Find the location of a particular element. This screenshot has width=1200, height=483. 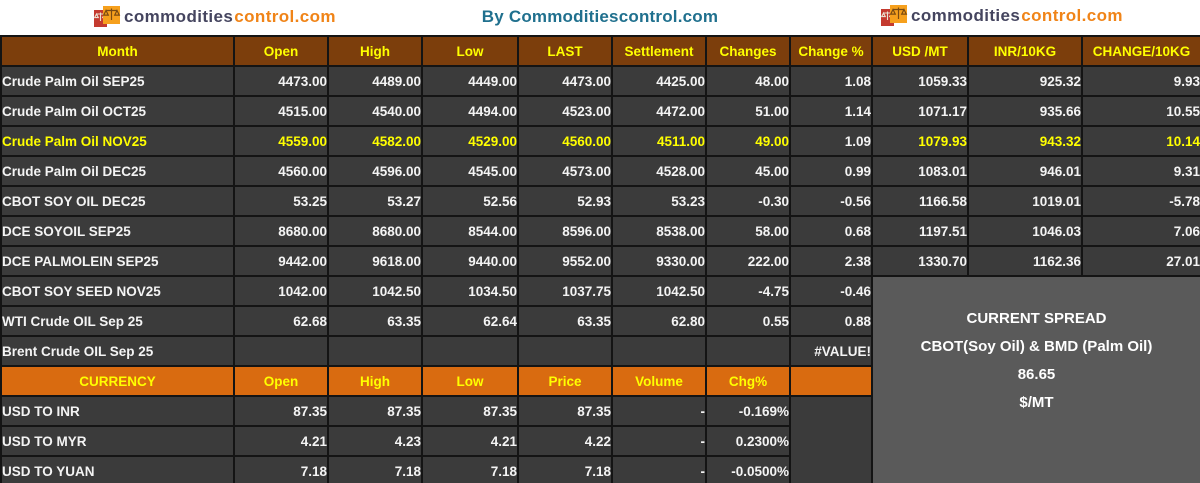

value-cell: 52.93 is located at coordinates (565, 201).